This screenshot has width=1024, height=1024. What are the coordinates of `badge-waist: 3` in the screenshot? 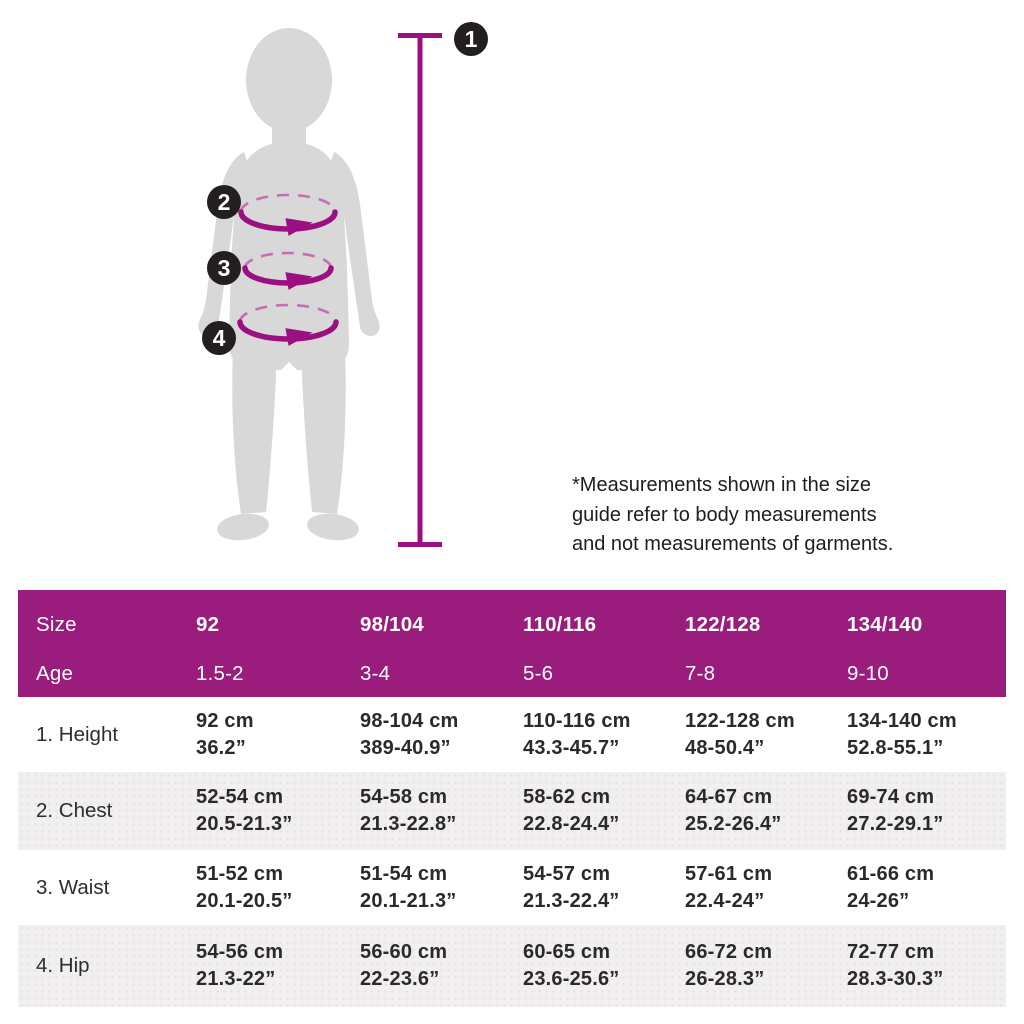 It's located at (224, 268).